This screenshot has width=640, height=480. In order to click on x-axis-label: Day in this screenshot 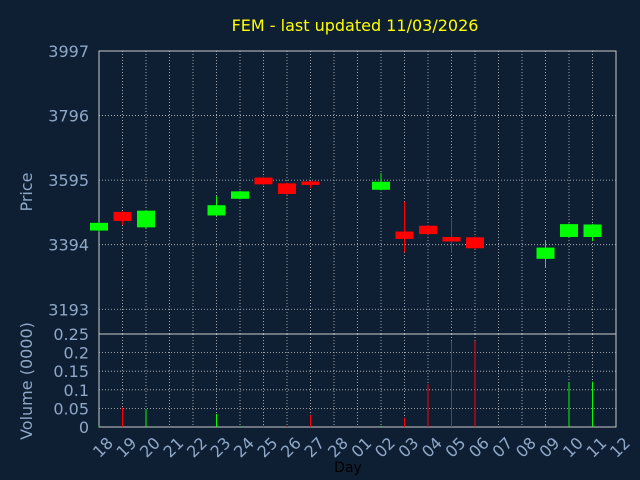, I will do `click(348, 468)`.